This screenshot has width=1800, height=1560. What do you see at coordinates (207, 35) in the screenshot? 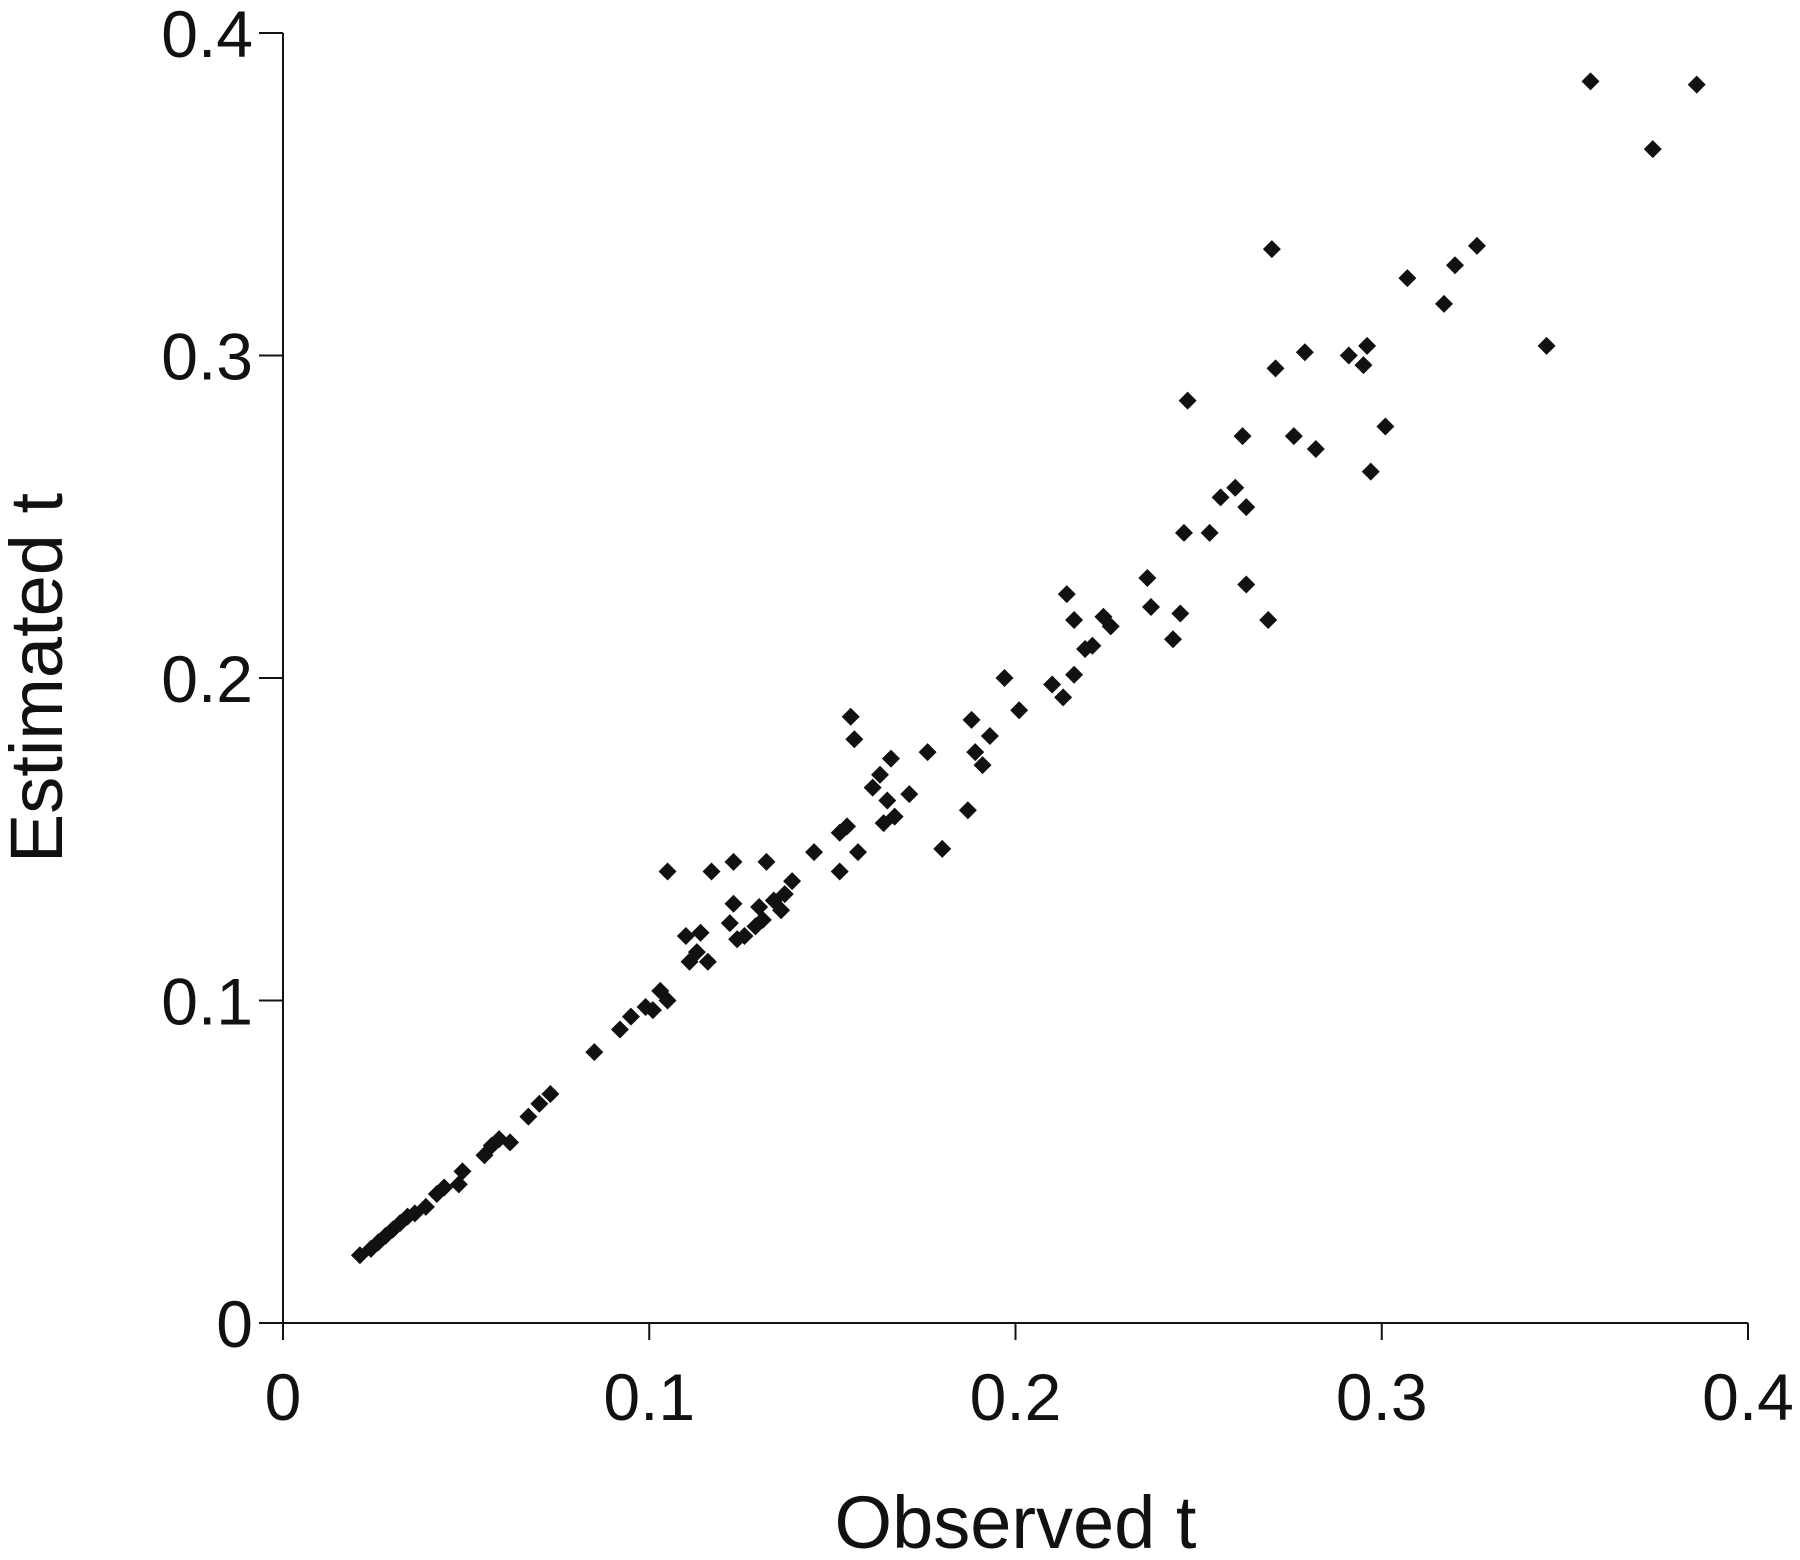
I see `y-tick-label: 0.4` at bounding box center [207, 35].